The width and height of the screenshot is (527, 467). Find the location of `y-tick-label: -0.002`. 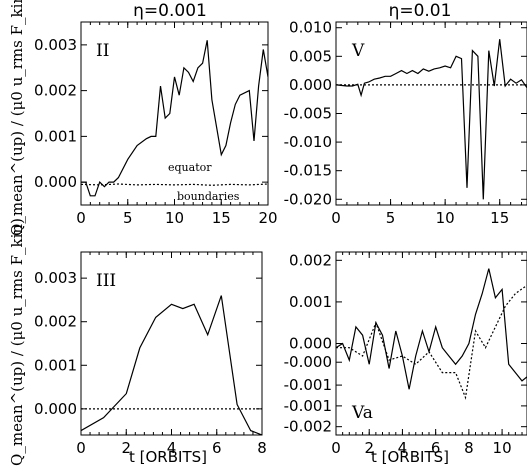

y-tick-label: -0.002 is located at coordinates (308, 427).